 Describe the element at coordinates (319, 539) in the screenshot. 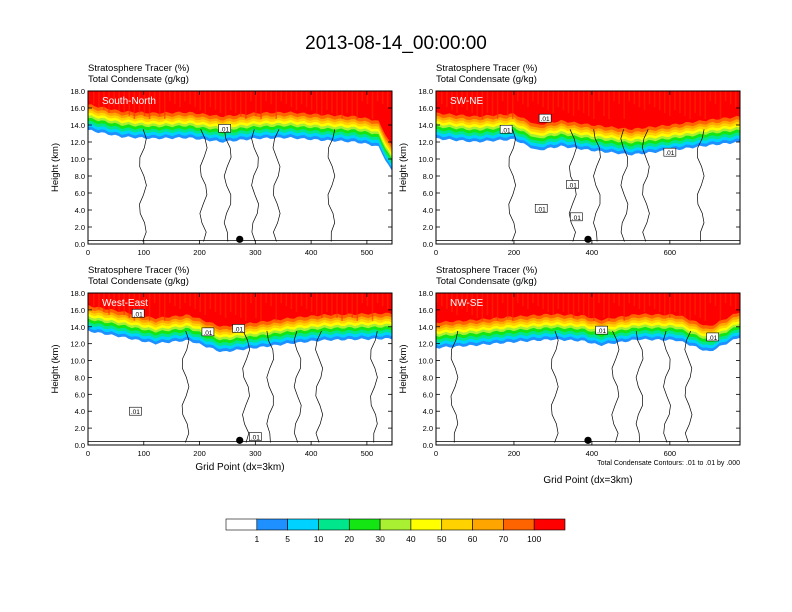

I see `colorbar-label: 10` at that location.